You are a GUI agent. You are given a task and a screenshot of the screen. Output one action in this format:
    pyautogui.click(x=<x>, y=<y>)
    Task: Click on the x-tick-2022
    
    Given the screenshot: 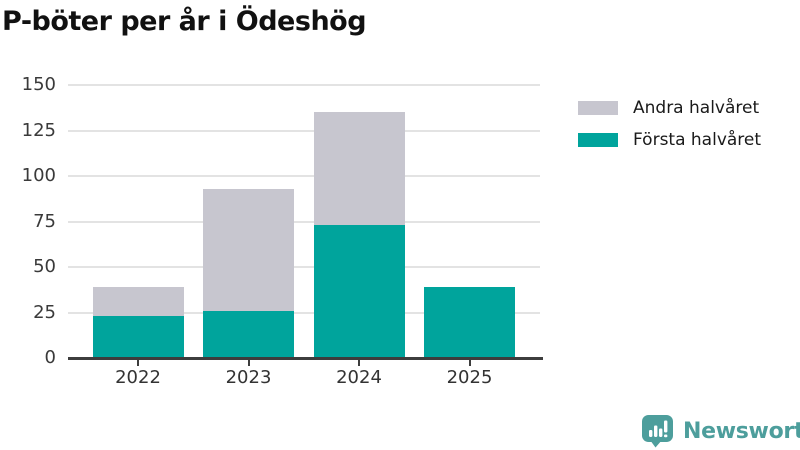 What is the action you would take?
    pyautogui.click(x=138, y=363)
    